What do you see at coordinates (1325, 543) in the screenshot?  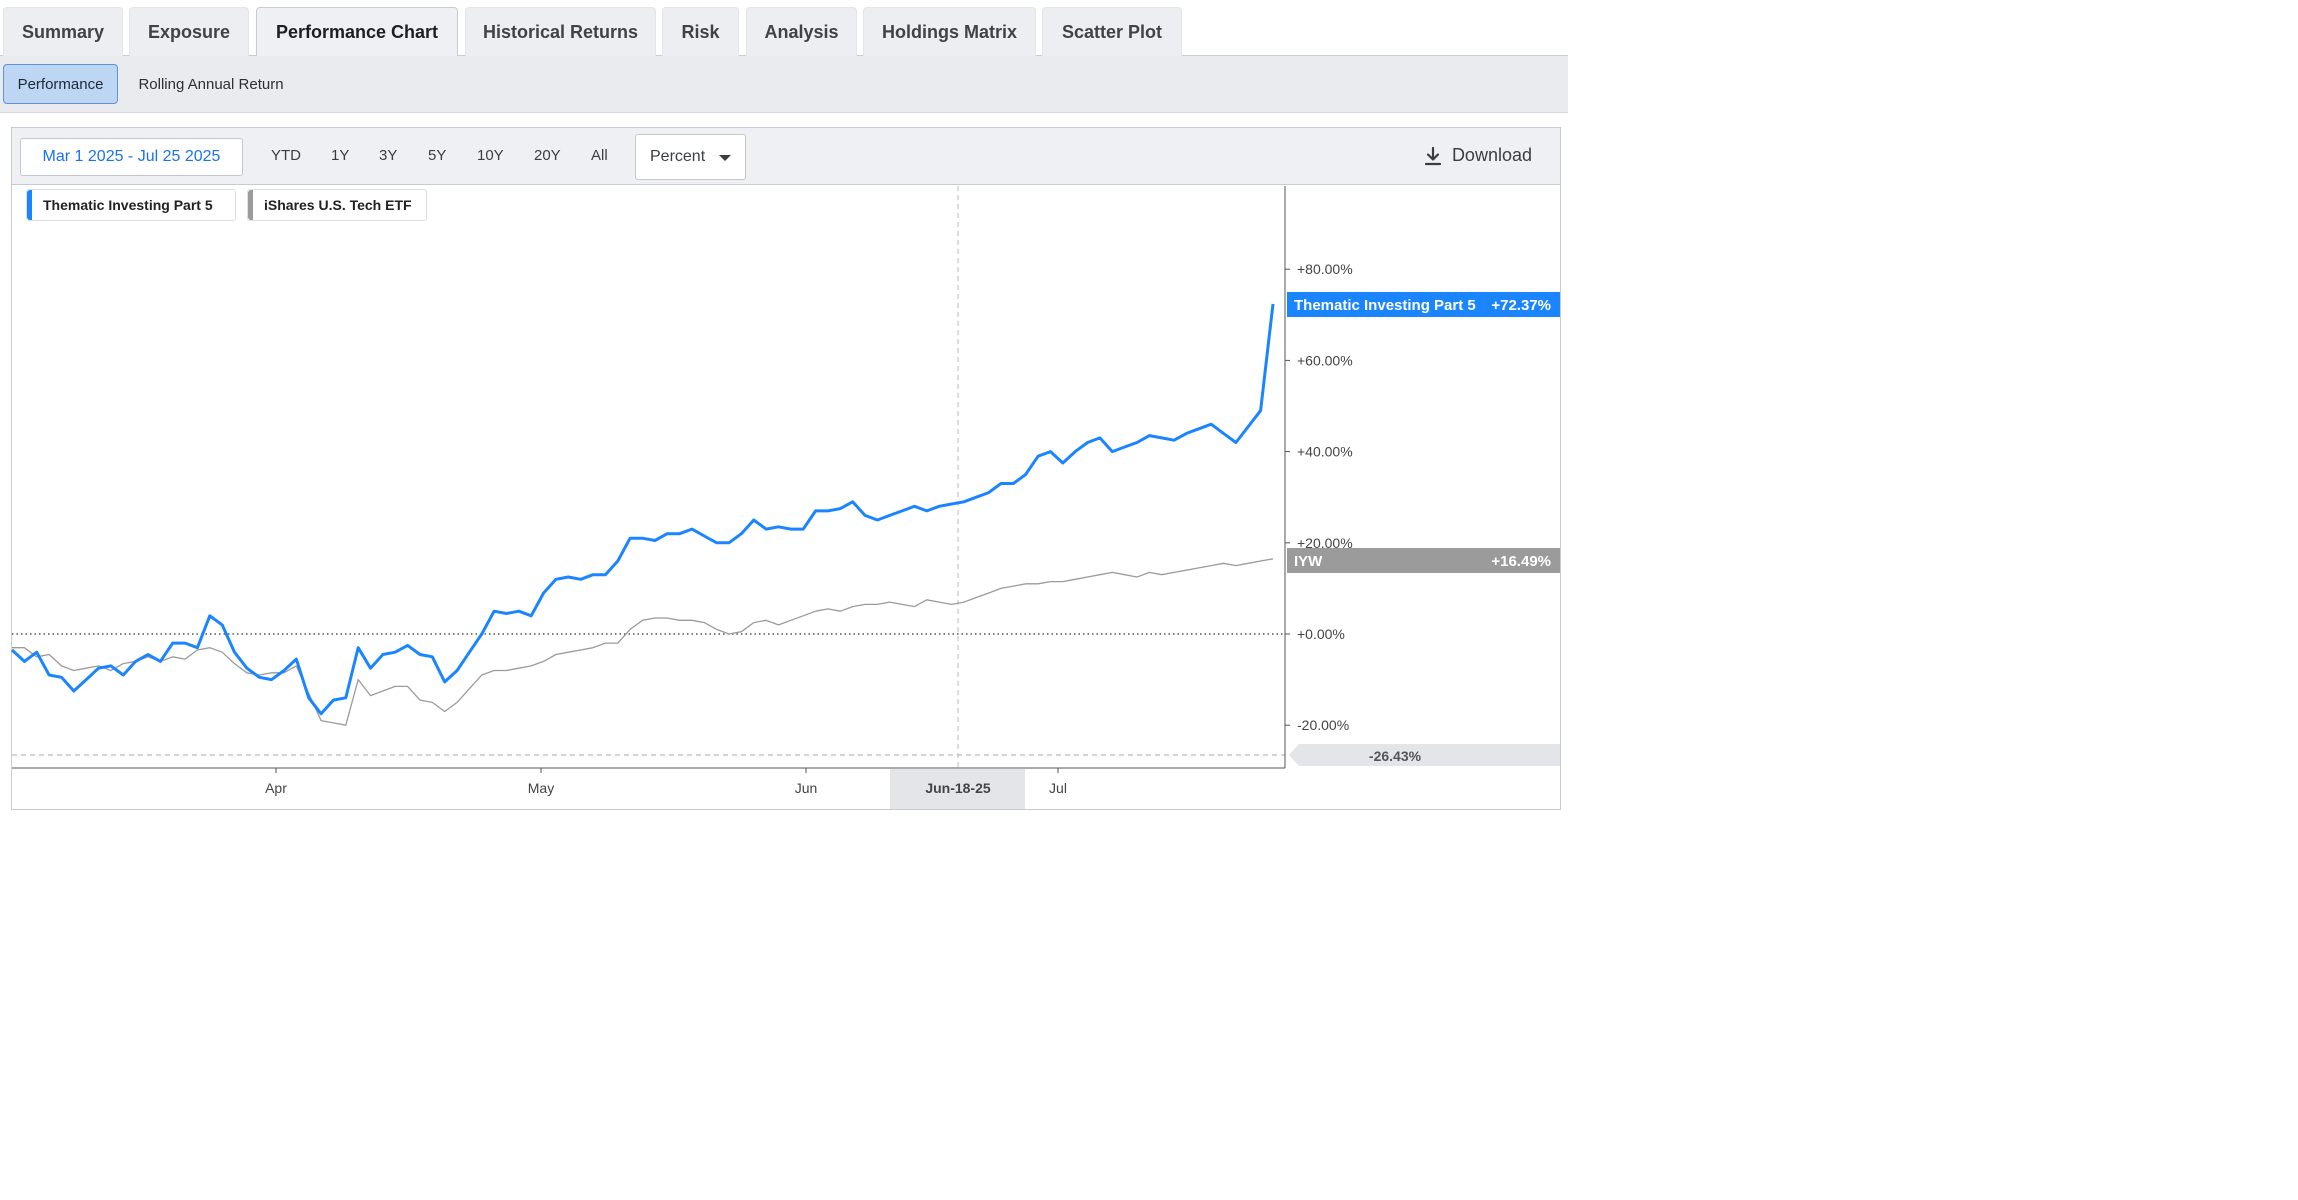 I see `y-tick-label: +20.00%` at bounding box center [1325, 543].